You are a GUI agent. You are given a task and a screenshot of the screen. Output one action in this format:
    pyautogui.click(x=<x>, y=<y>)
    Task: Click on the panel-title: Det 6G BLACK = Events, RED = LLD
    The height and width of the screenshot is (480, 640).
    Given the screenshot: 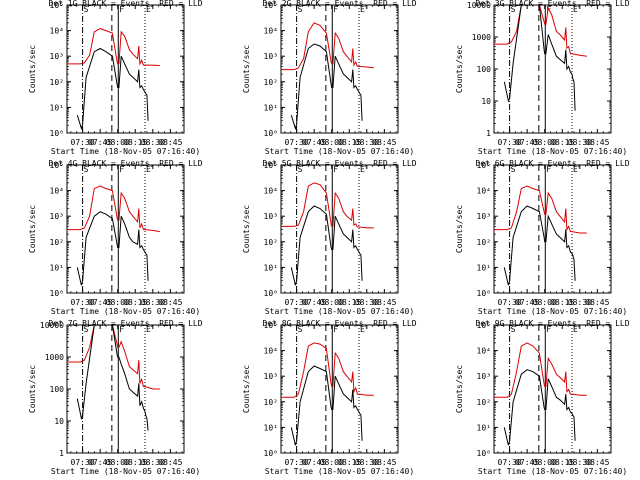 What is the action you would take?
    pyautogui.click(x=552, y=163)
    